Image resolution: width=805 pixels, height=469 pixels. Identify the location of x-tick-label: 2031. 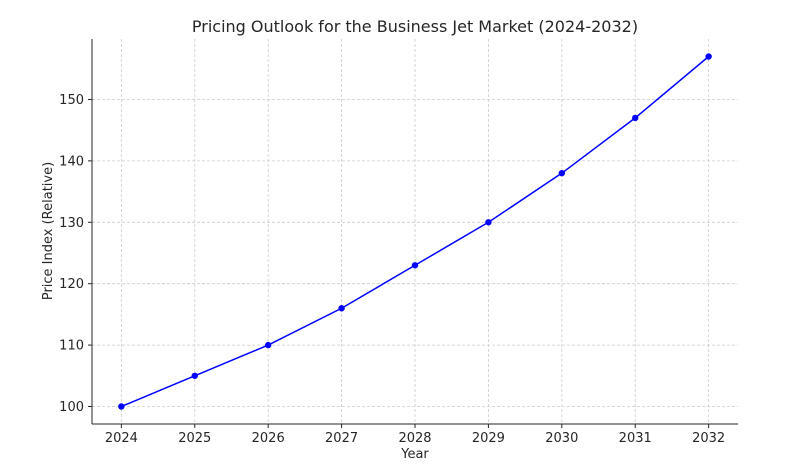
(635, 438).